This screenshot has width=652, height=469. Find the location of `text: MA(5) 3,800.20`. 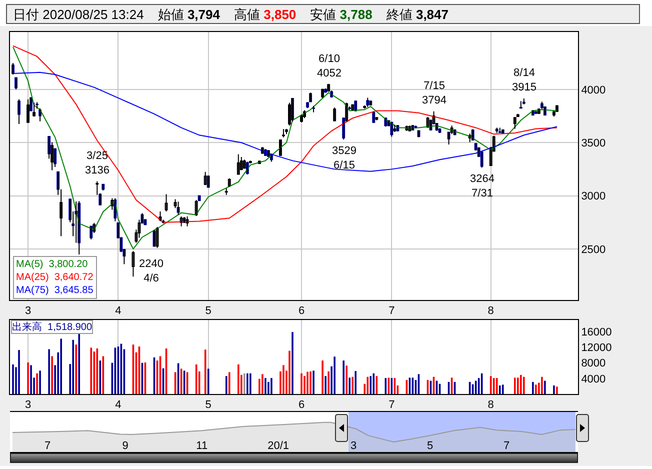

text: MA(5) 3,800.20 is located at coordinates (52, 264).